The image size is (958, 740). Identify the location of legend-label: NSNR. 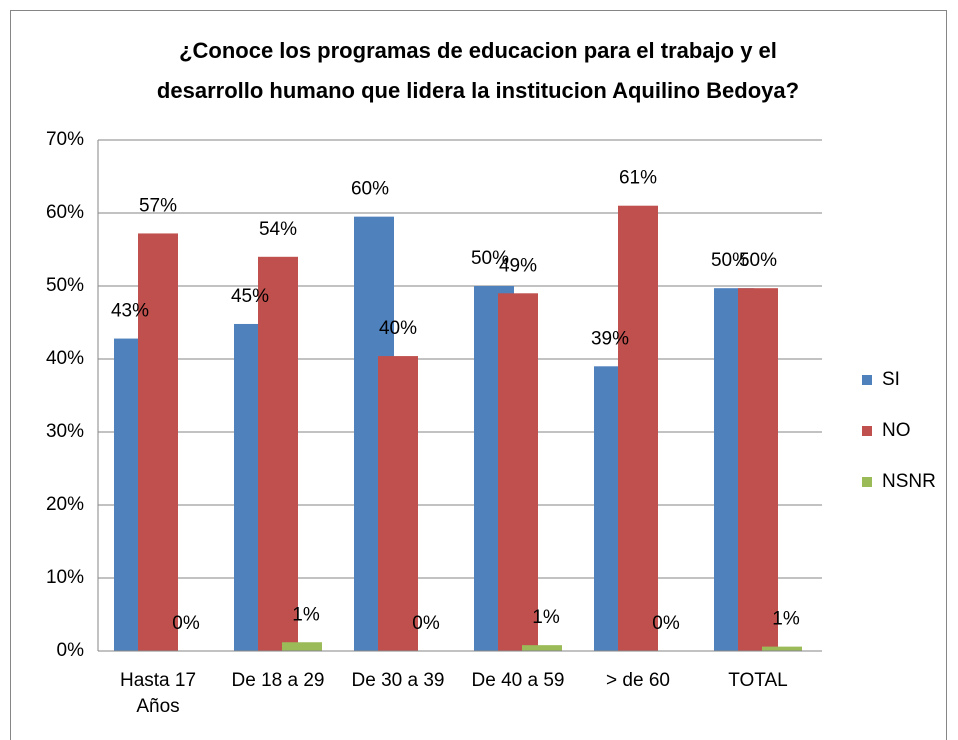
(909, 481).